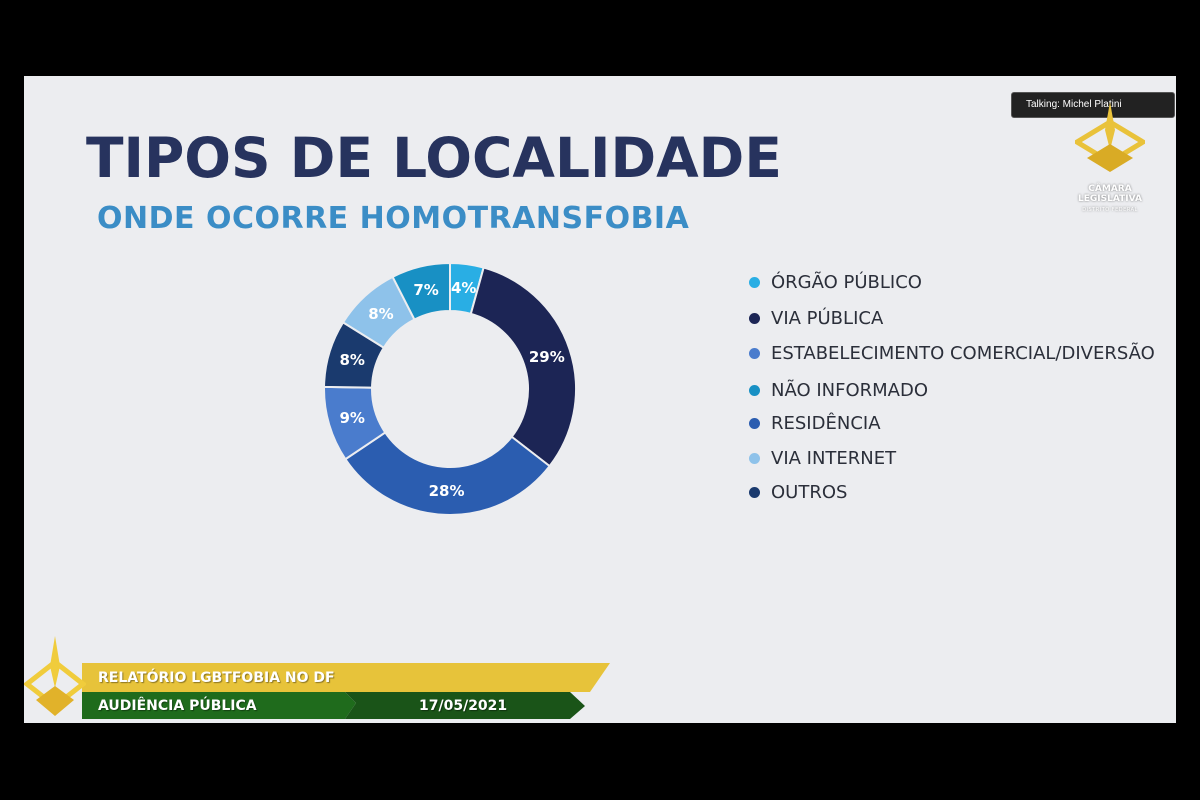 The image size is (1200, 800). I want to click on legend-item: ESTABELECIMENTO COMERCIAL/DIVERSÃO, so click(952, 353).